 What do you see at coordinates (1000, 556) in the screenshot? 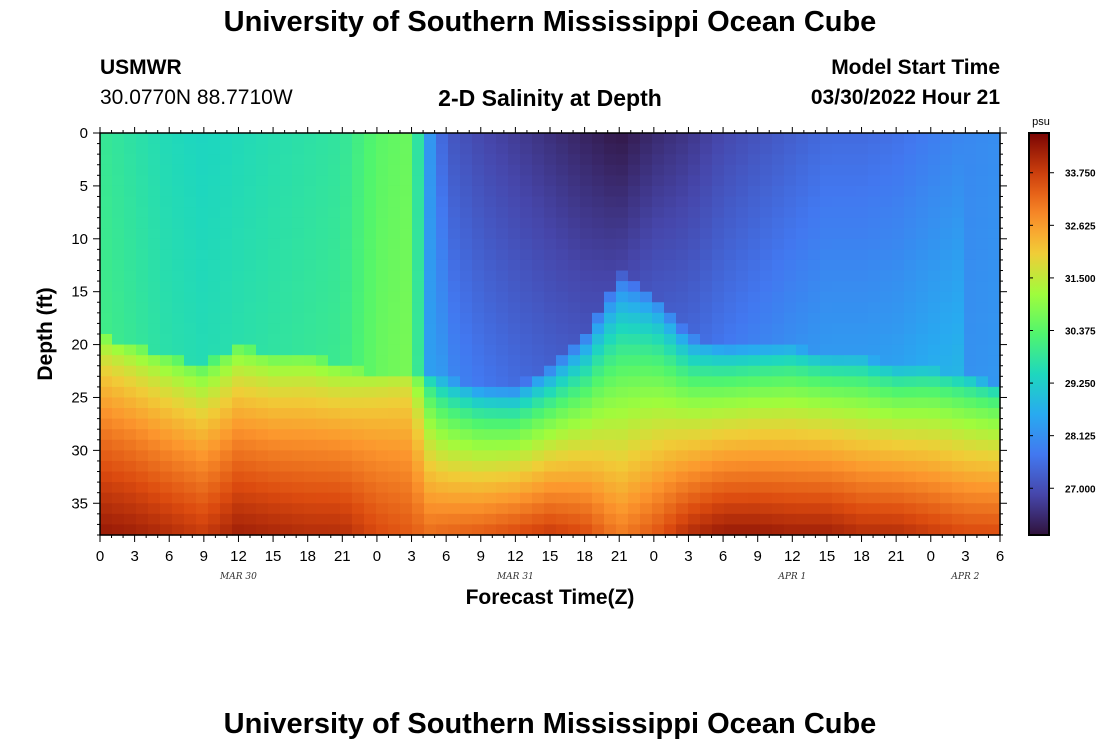
I see `x-tick-label: 6` at bounding box center [1000, 556].